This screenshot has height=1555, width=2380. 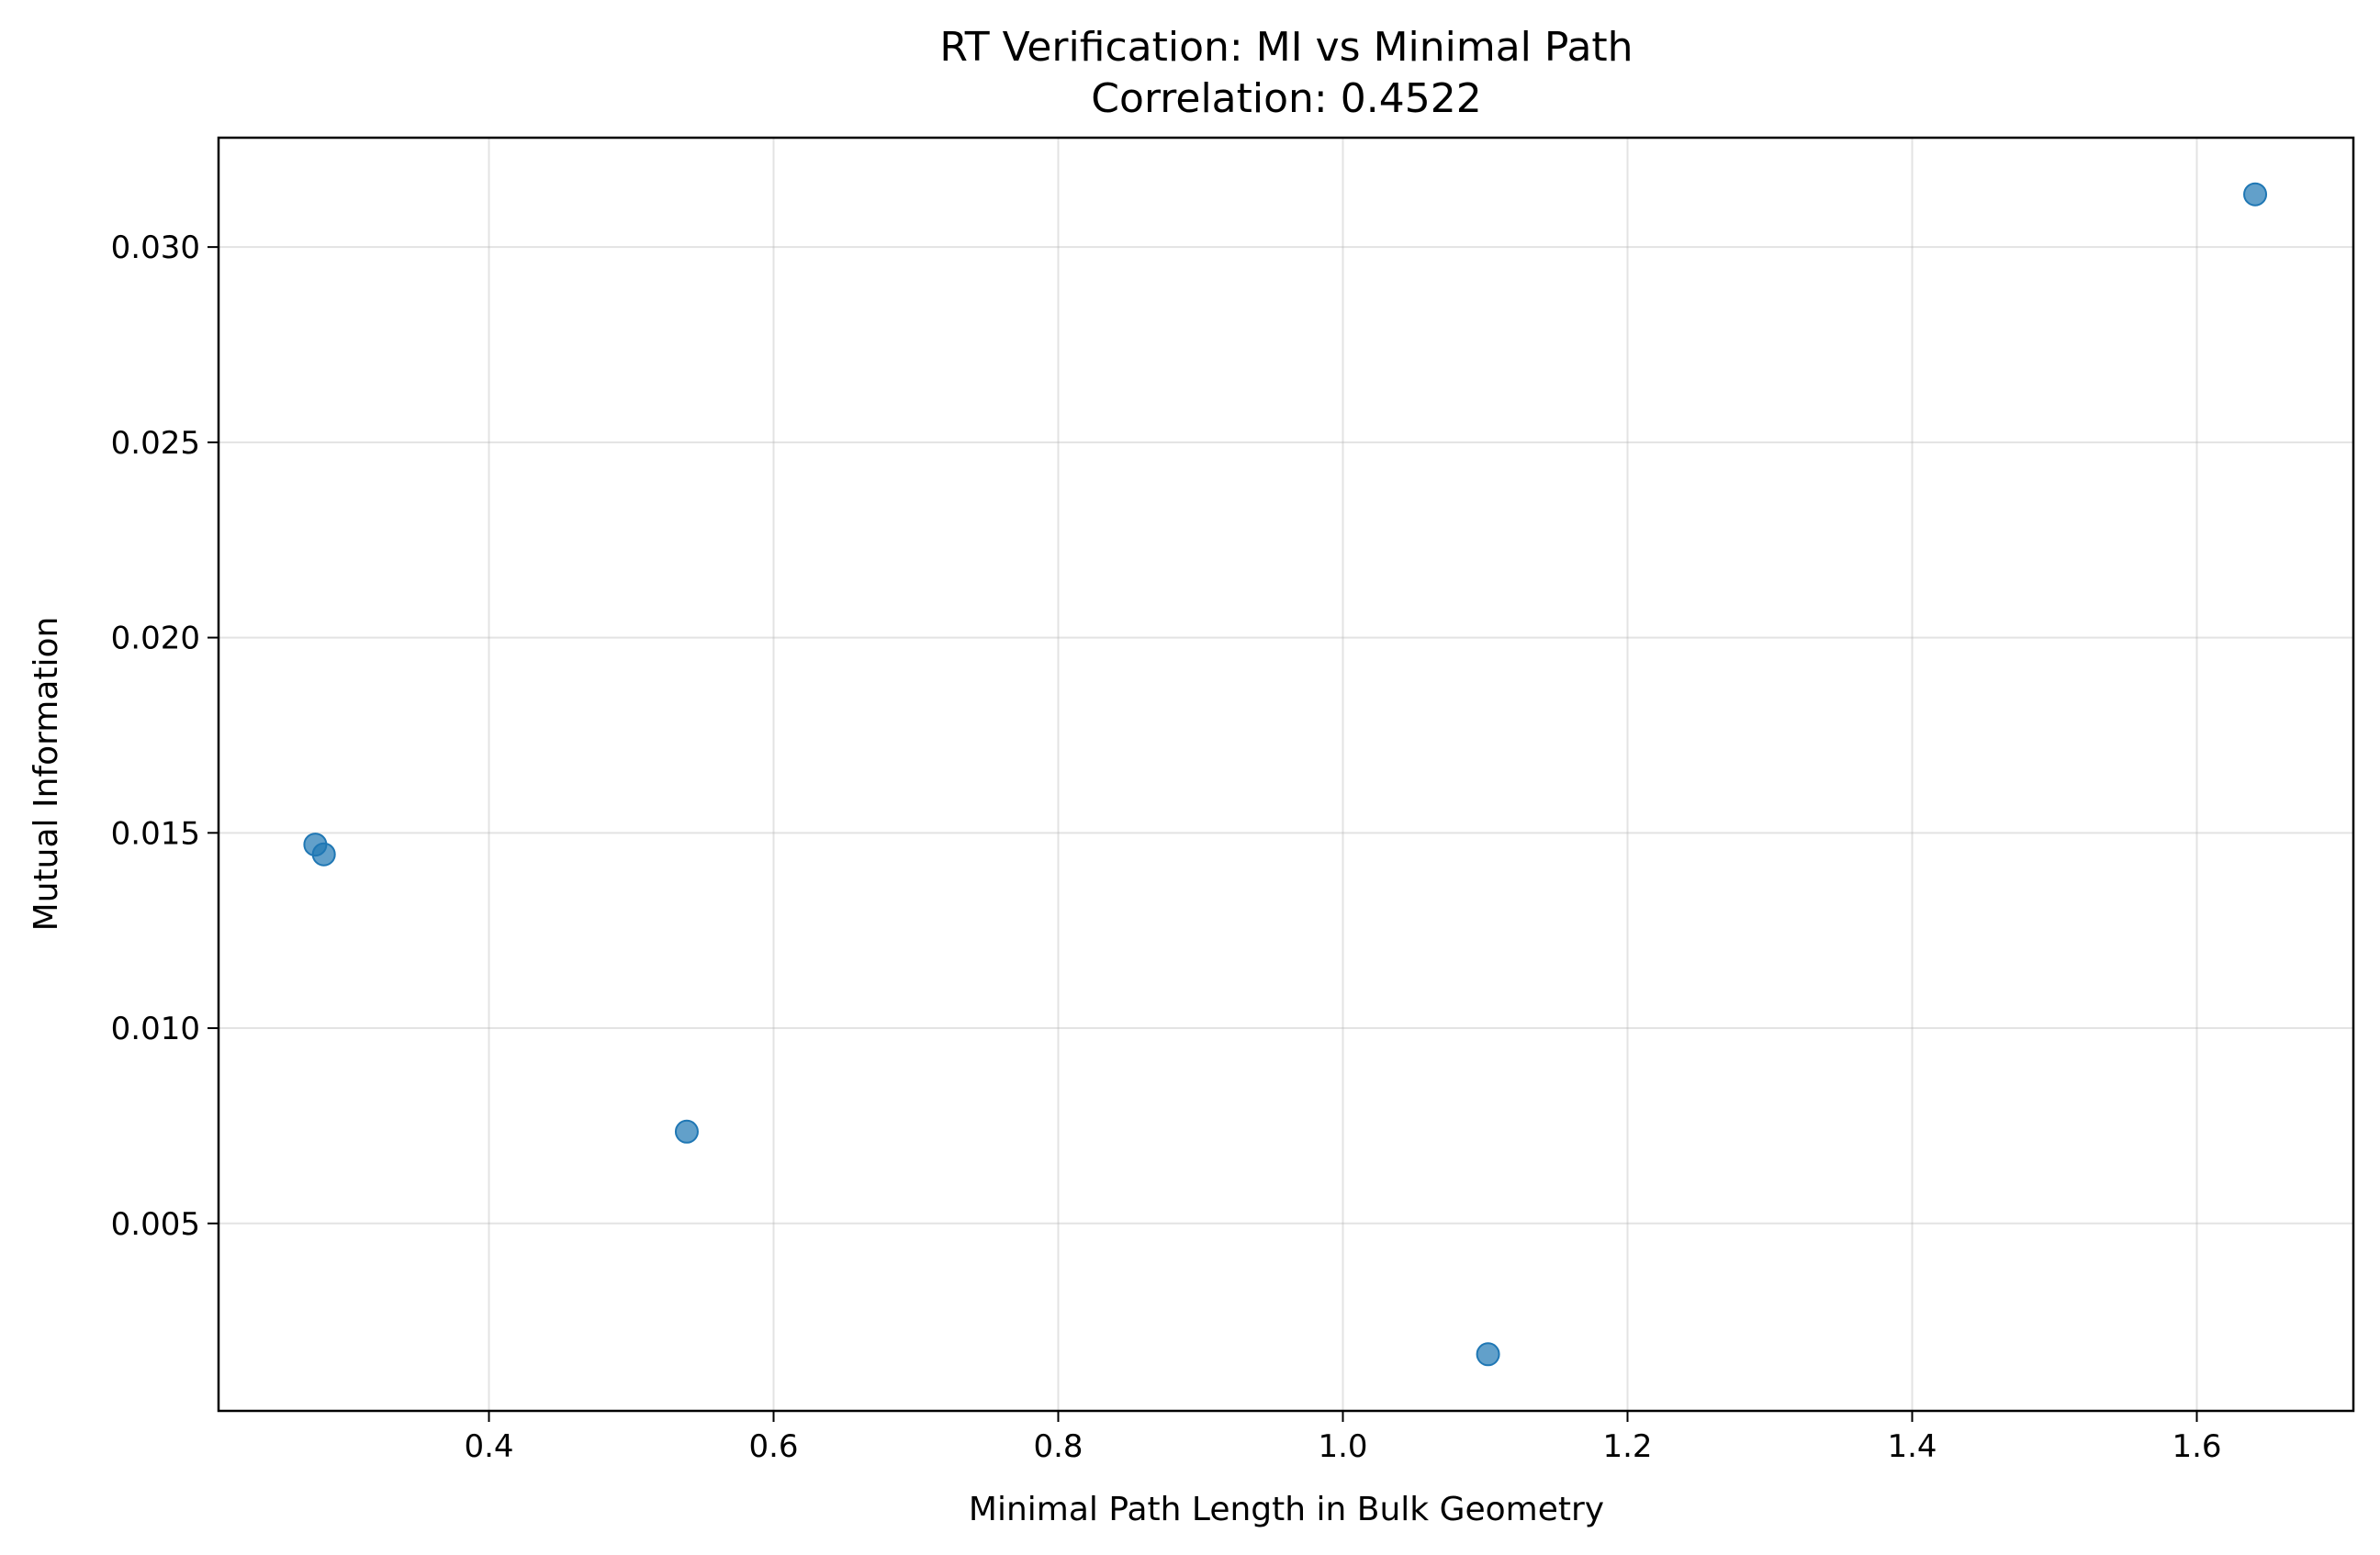 I want to click on x-tick-label: 1.2, so click(x=1627, y=1446).